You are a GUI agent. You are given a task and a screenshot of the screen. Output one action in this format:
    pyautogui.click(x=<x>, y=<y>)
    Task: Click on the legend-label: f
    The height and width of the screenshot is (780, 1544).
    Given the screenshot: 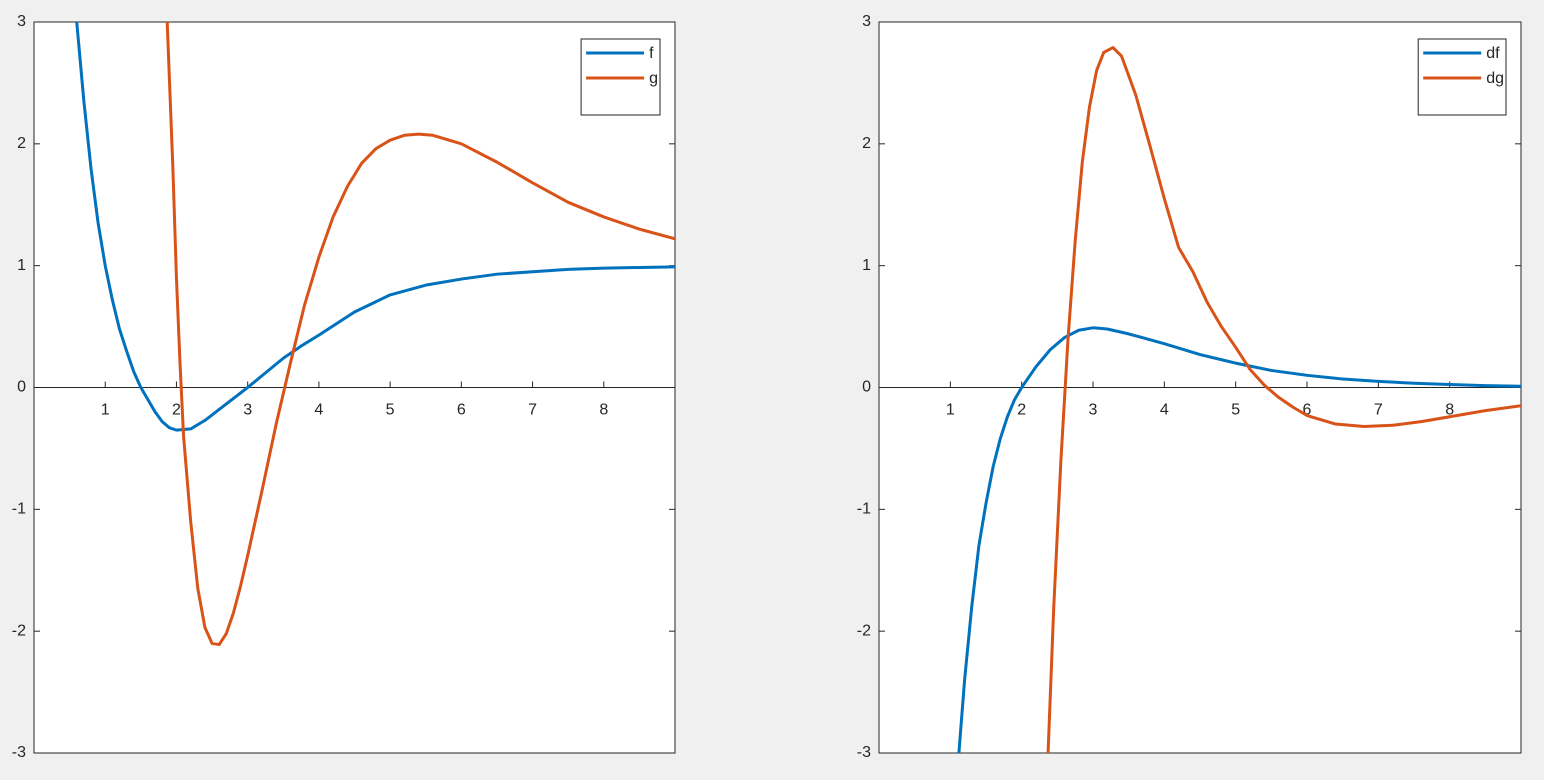 What is the action you would take?
    pyautogui.click(x=651, y=53)
    